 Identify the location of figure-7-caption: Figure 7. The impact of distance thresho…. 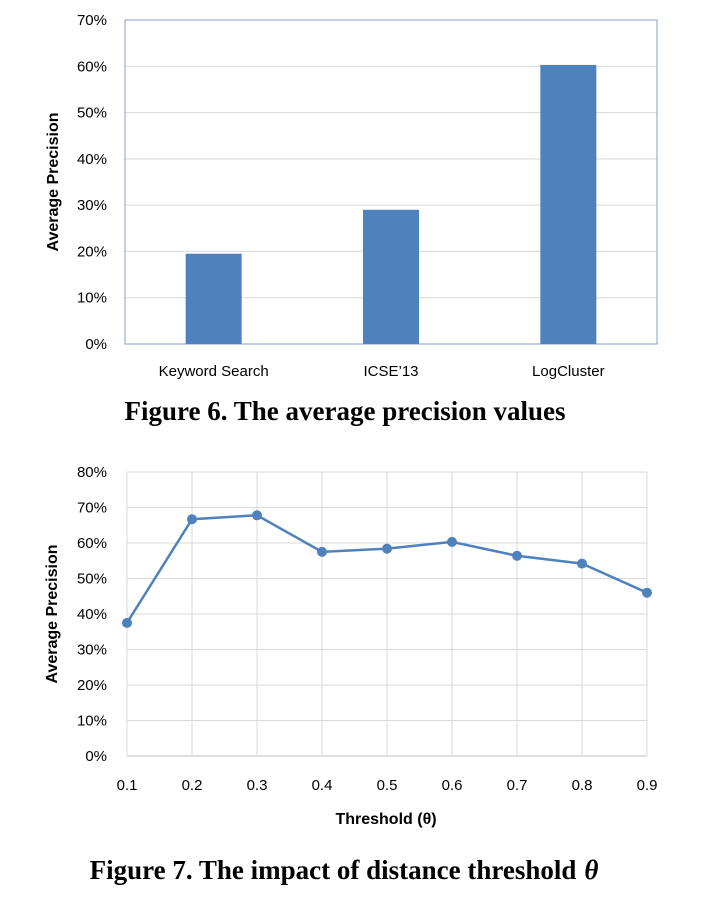
(344, 870).